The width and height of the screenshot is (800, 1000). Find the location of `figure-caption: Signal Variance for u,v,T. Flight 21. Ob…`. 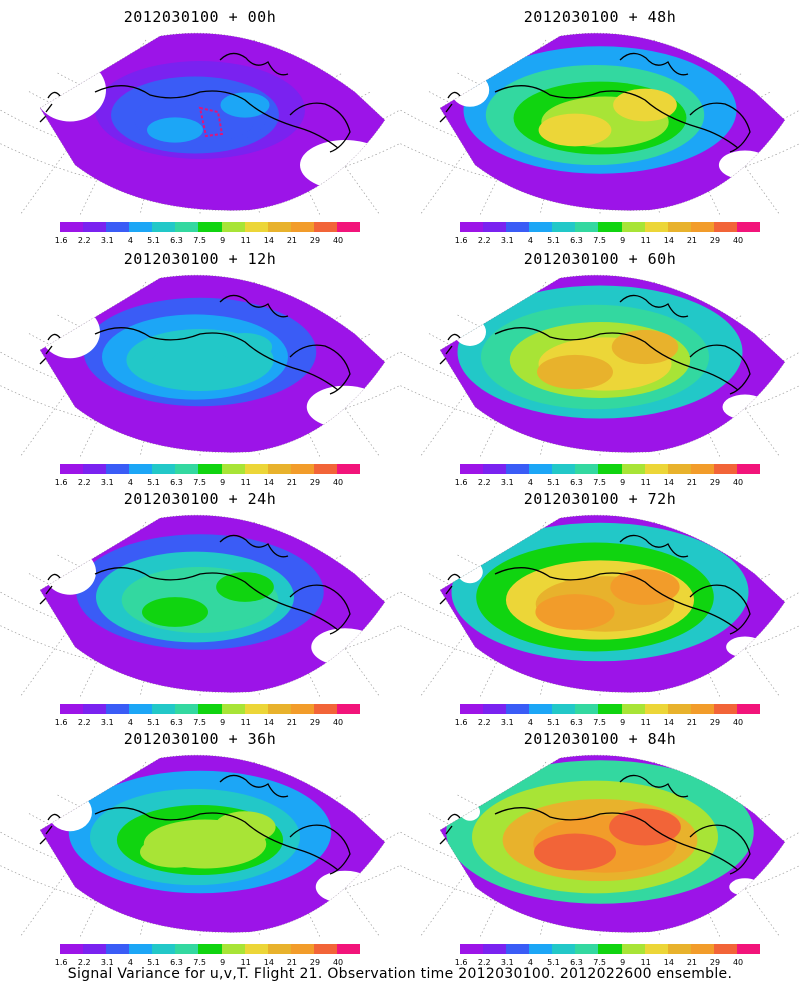

figure-caption: Signal Variance for u,v,T. Flight 21. Ob… is located at coordinates (400, 974).